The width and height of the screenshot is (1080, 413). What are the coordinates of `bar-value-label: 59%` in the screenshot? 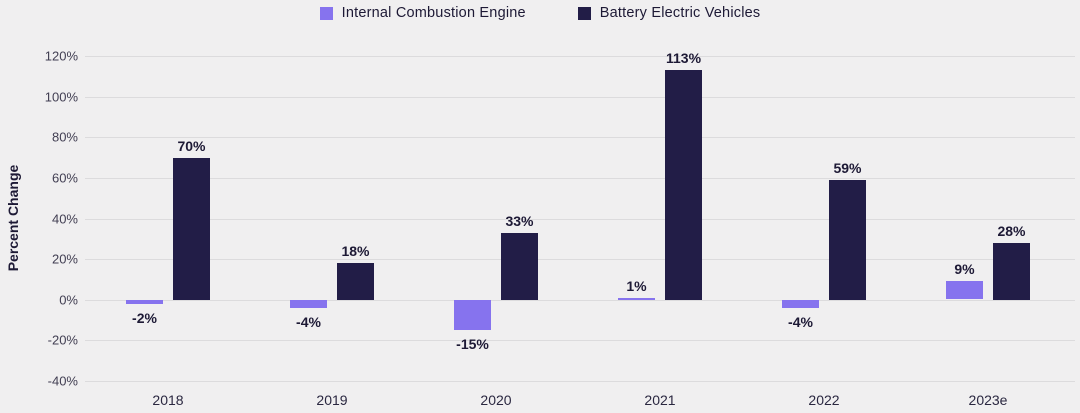 It's located at (847, 168).